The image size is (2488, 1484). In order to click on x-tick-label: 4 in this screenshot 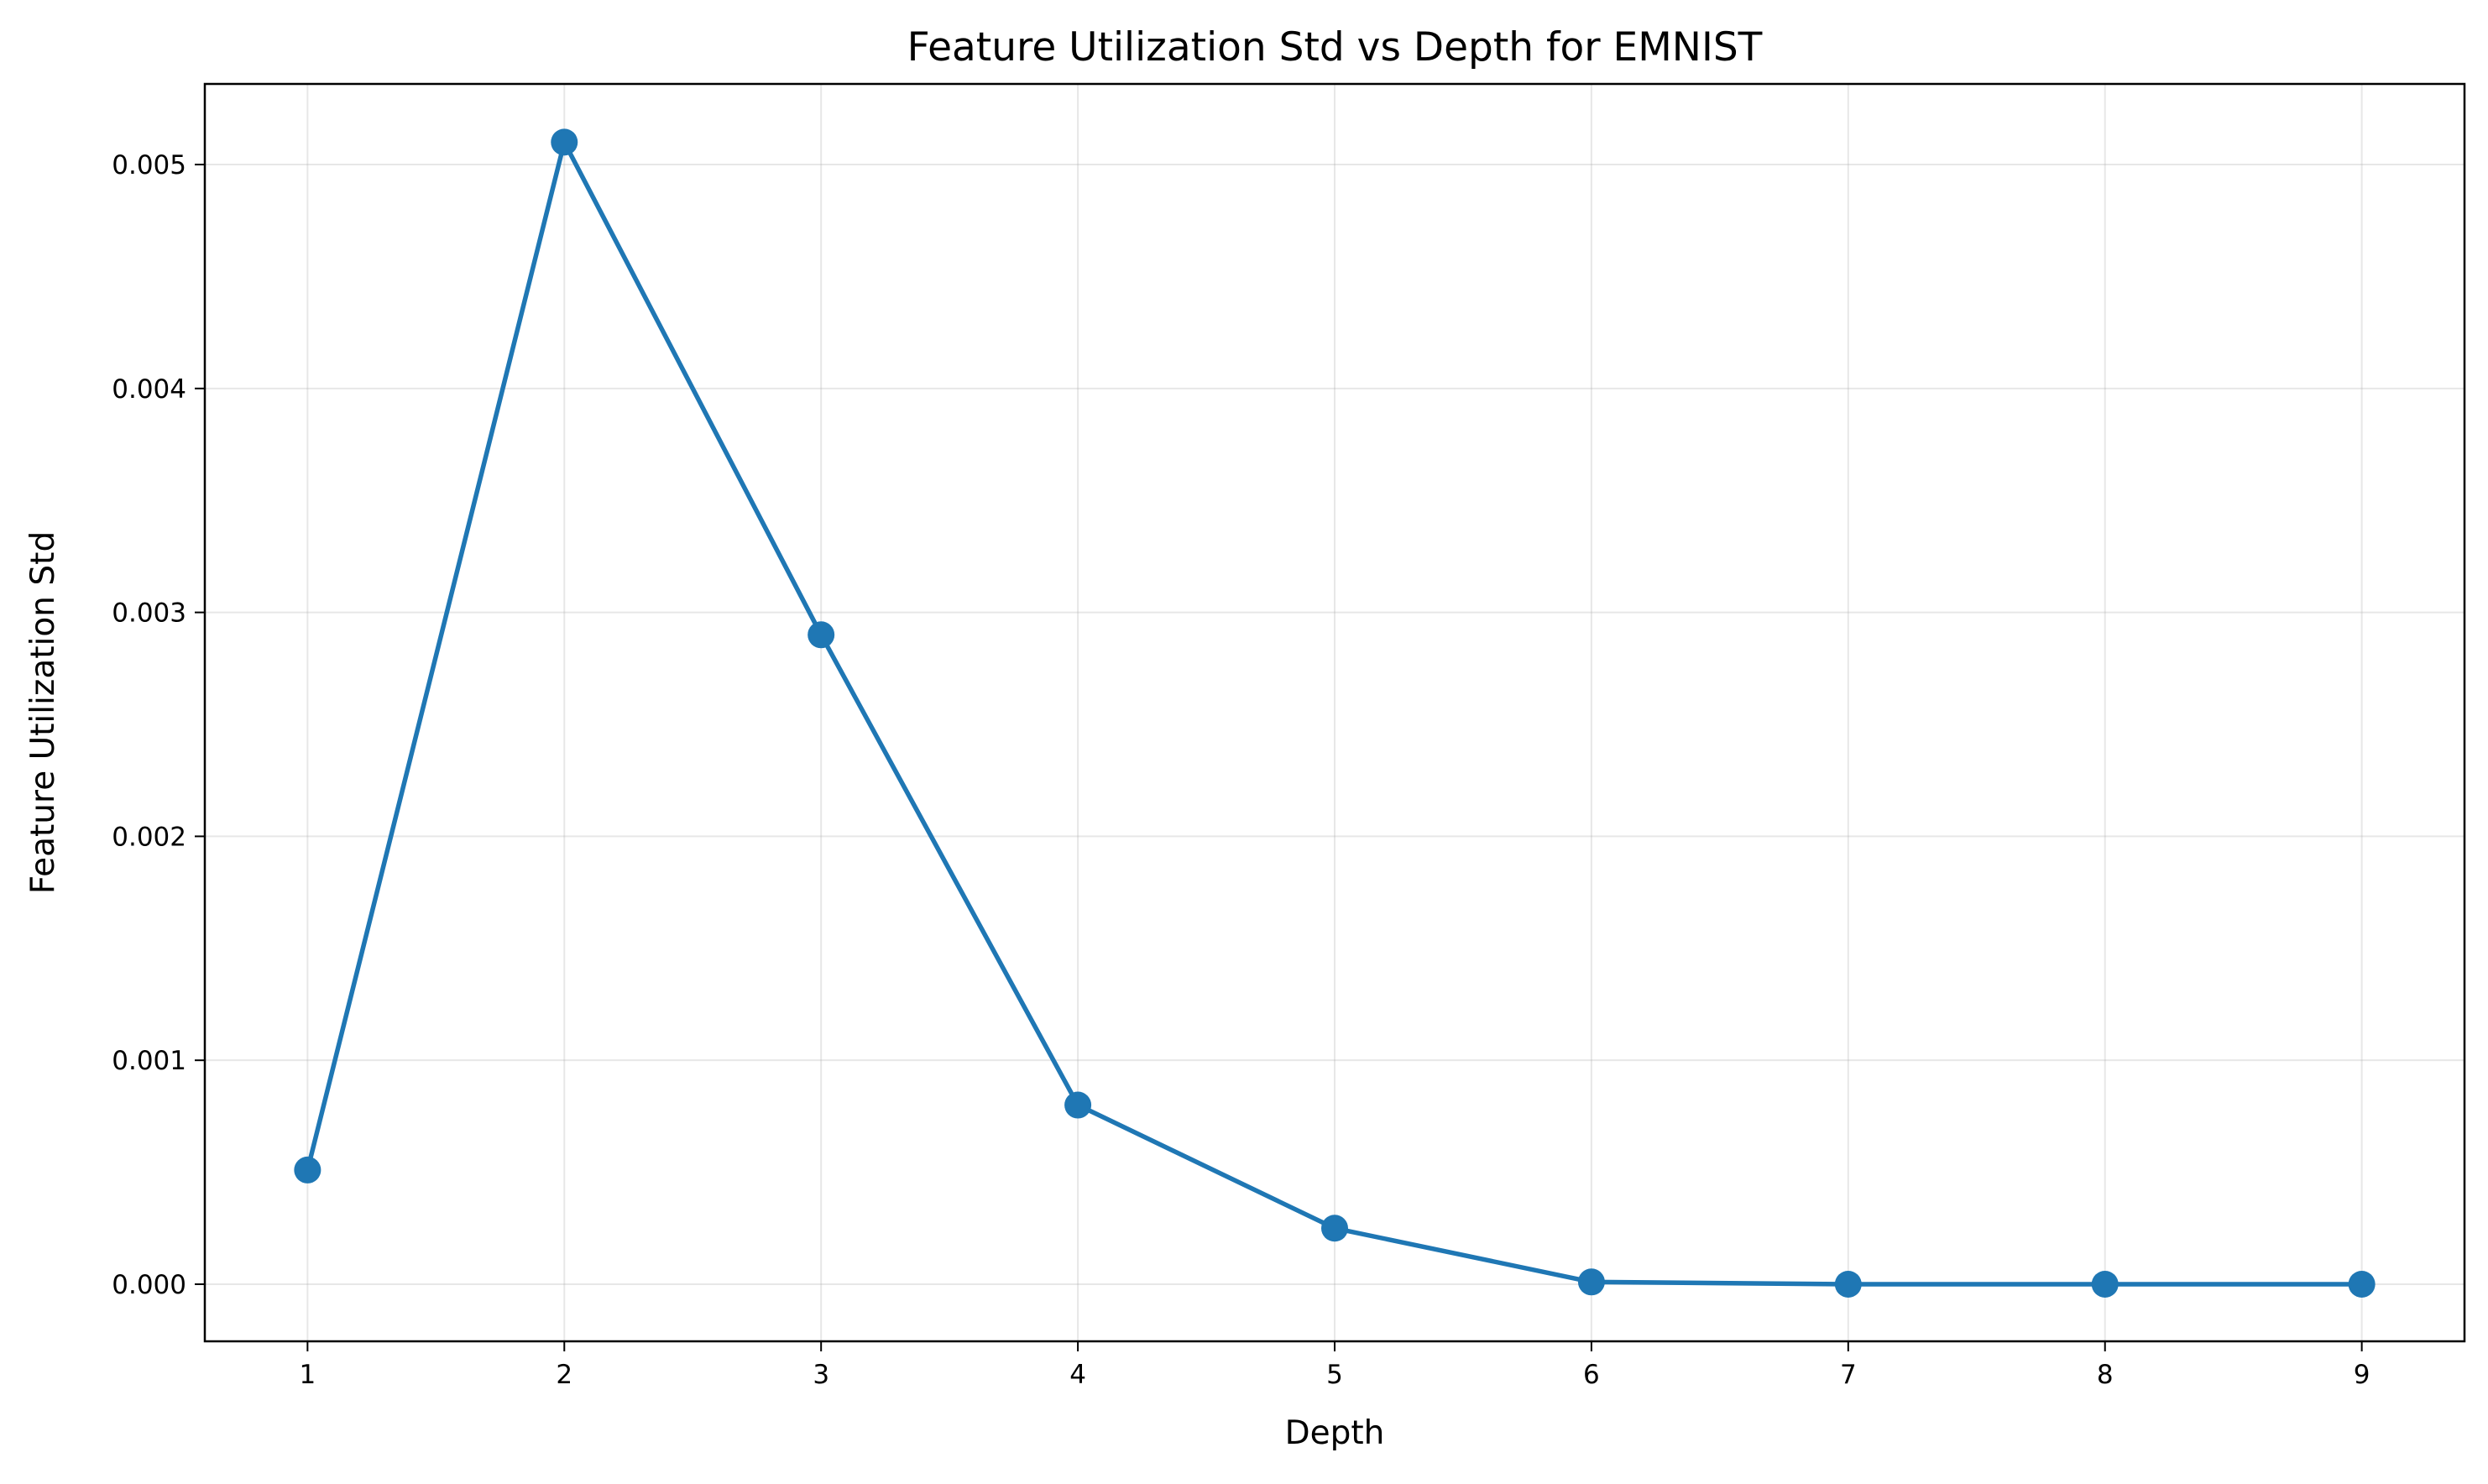, I will do `click(1077, 1375)`.